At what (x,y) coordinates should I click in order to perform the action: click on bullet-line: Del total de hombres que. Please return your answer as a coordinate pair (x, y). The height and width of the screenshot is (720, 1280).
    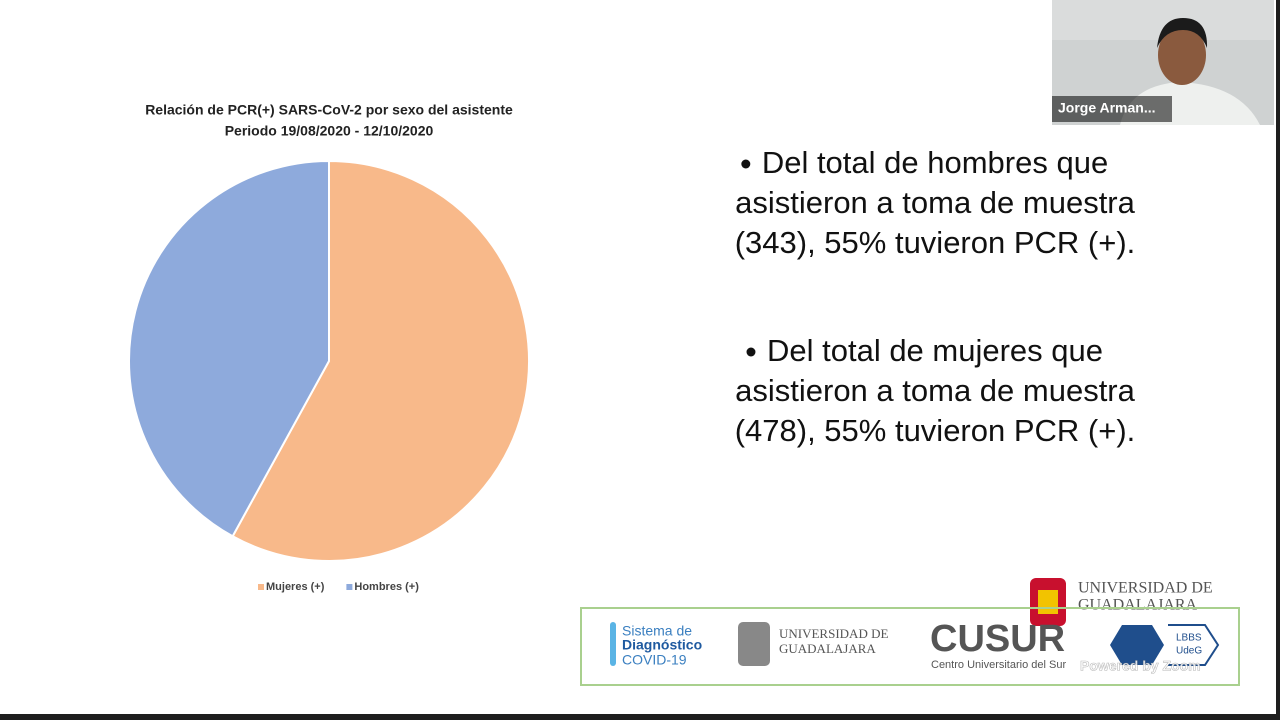
    Looking at the image, I should click on (935, 162).